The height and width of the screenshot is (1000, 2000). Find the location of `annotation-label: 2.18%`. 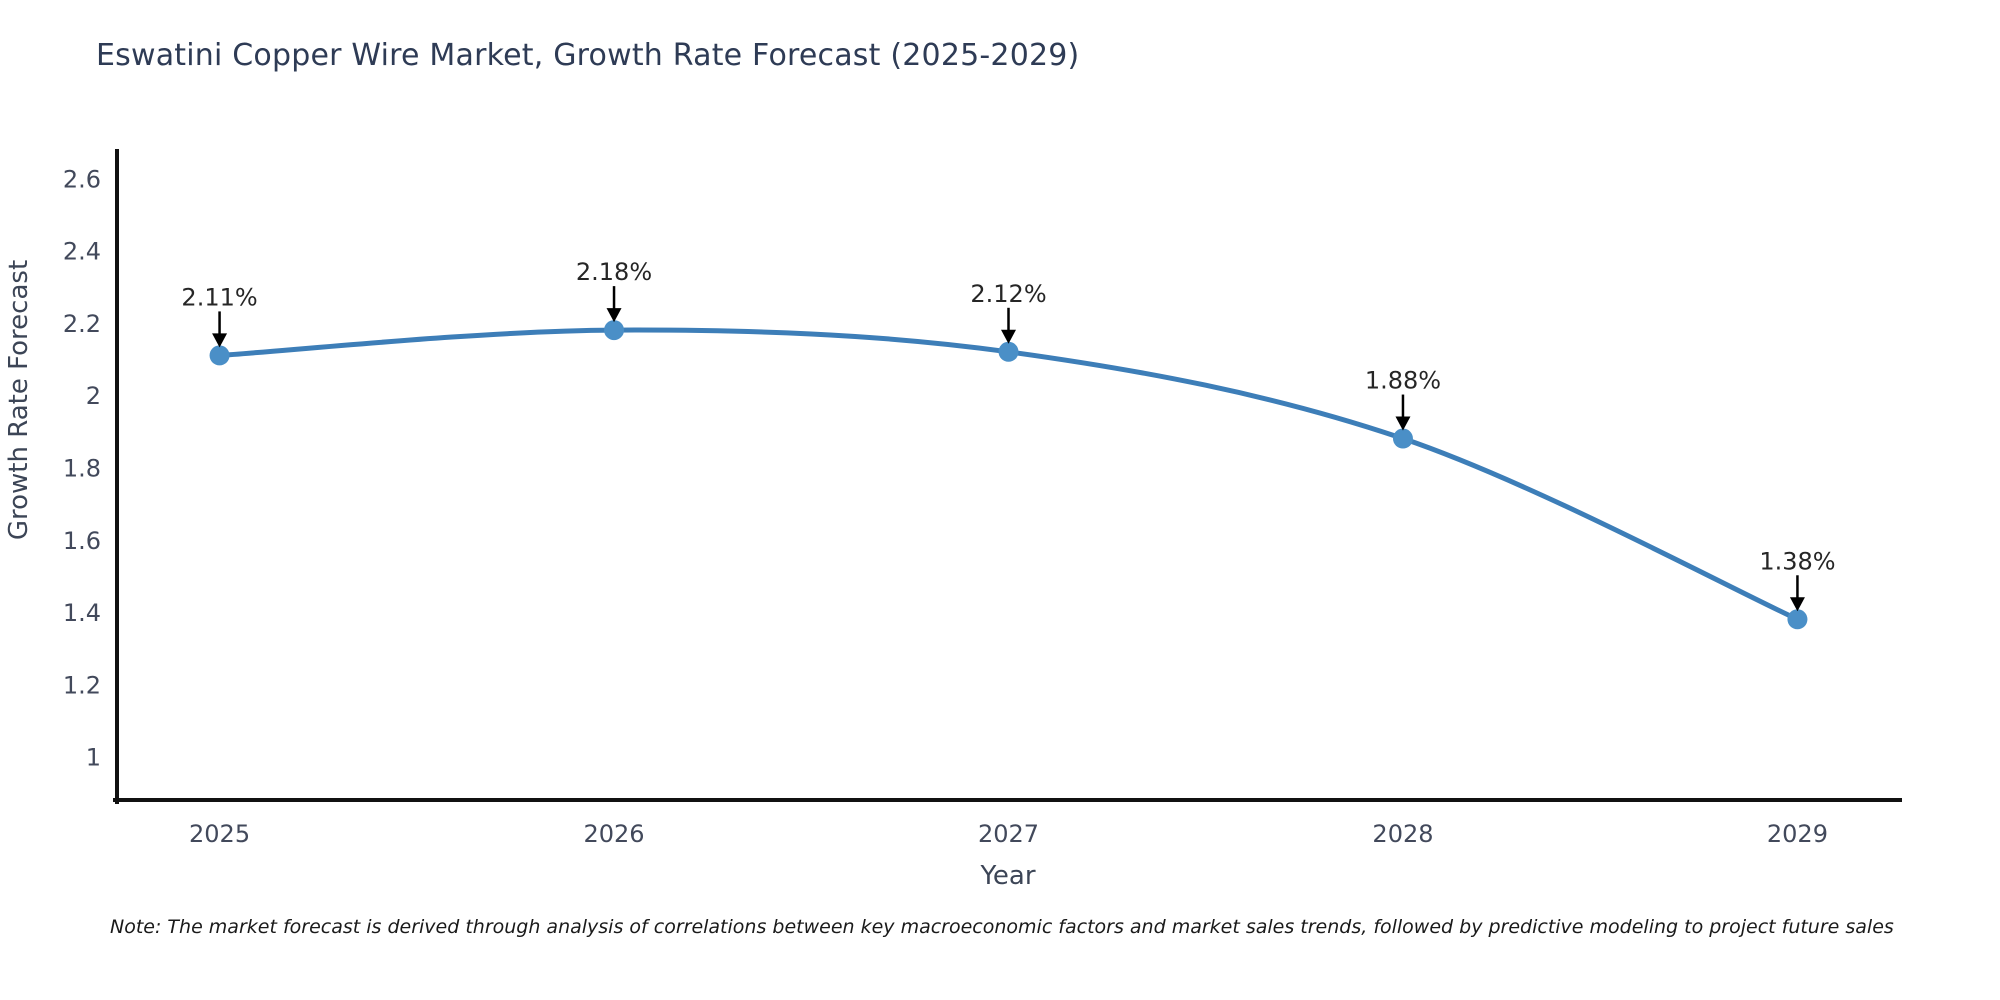

annotation-label: 2.18% is located at coordinates (614, 272).